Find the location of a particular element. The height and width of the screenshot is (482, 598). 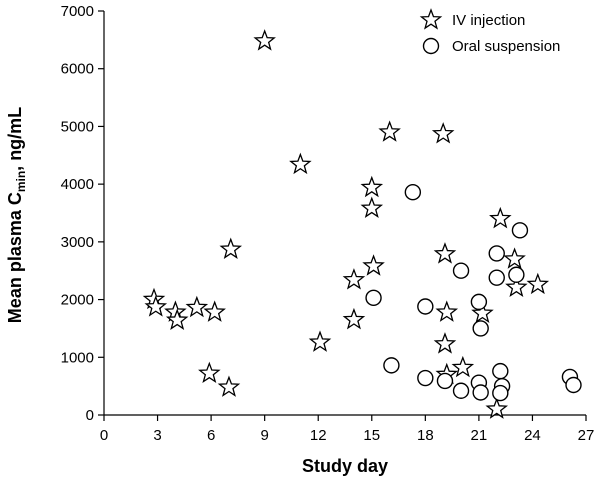

y-tick-label: 0 is located at coordinates (90, 415).